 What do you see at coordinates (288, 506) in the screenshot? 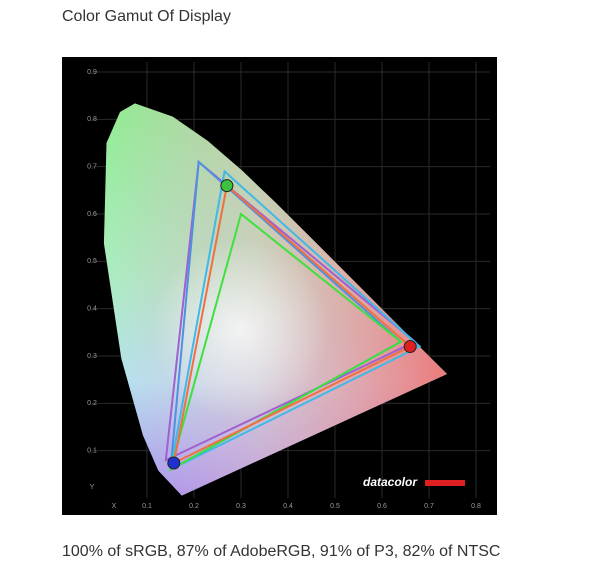
I see `x-tick-label: 0.4` at bounding box center [288, 506].